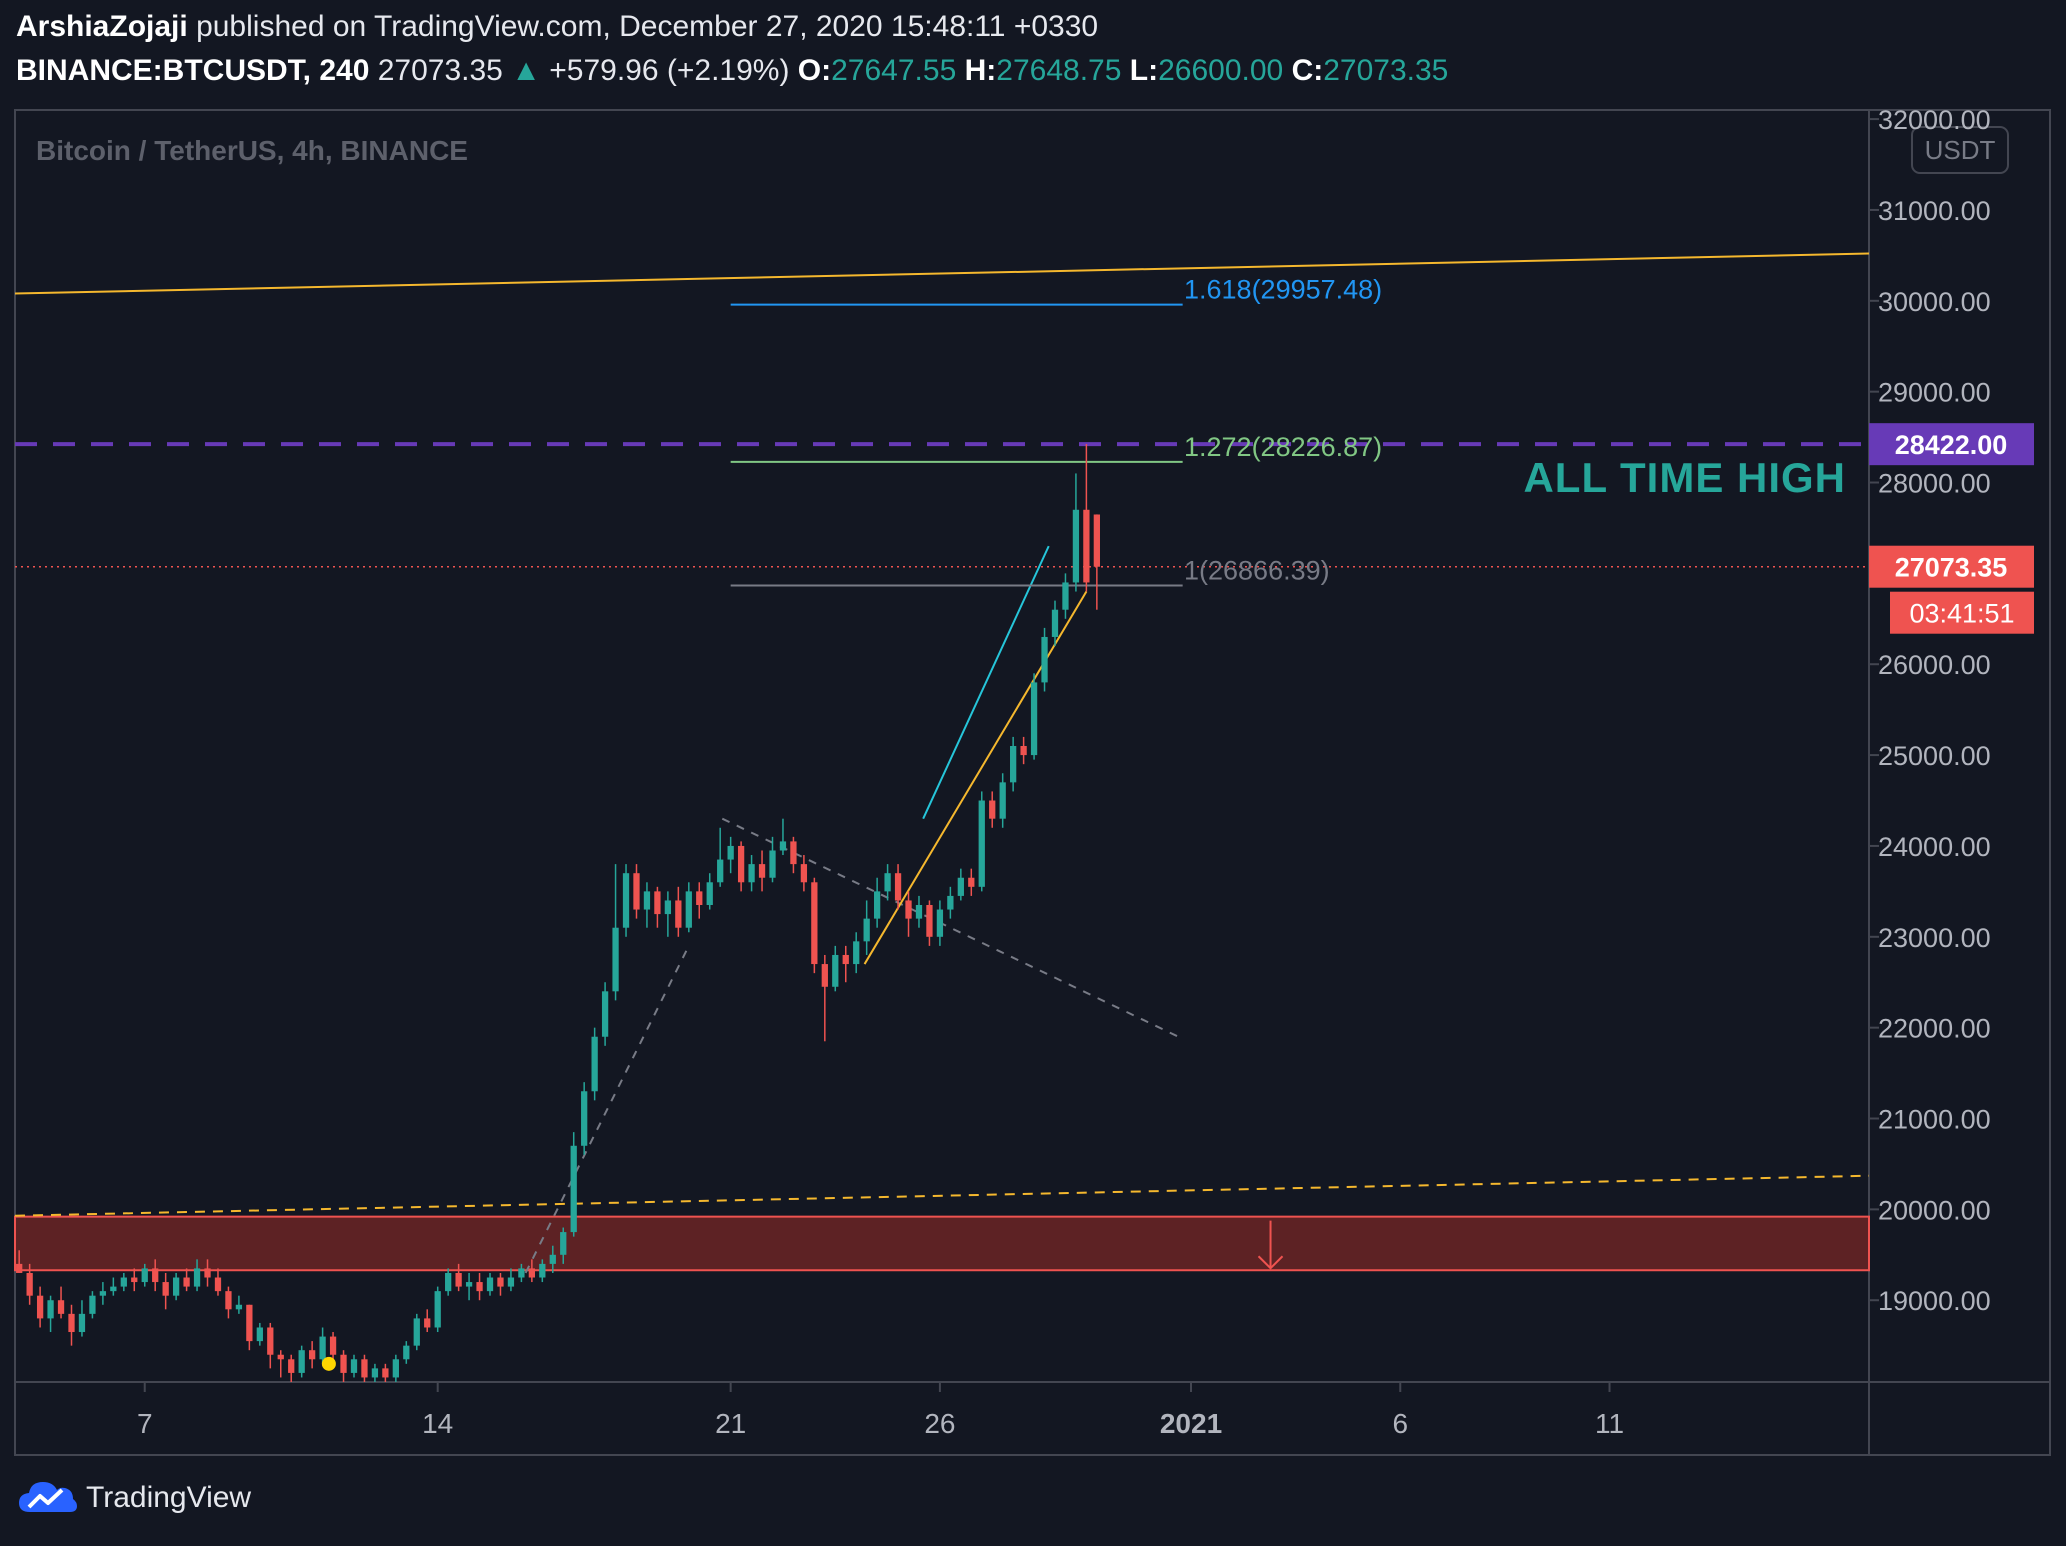  I want to click on close-label: C:, so click(1307, 70).